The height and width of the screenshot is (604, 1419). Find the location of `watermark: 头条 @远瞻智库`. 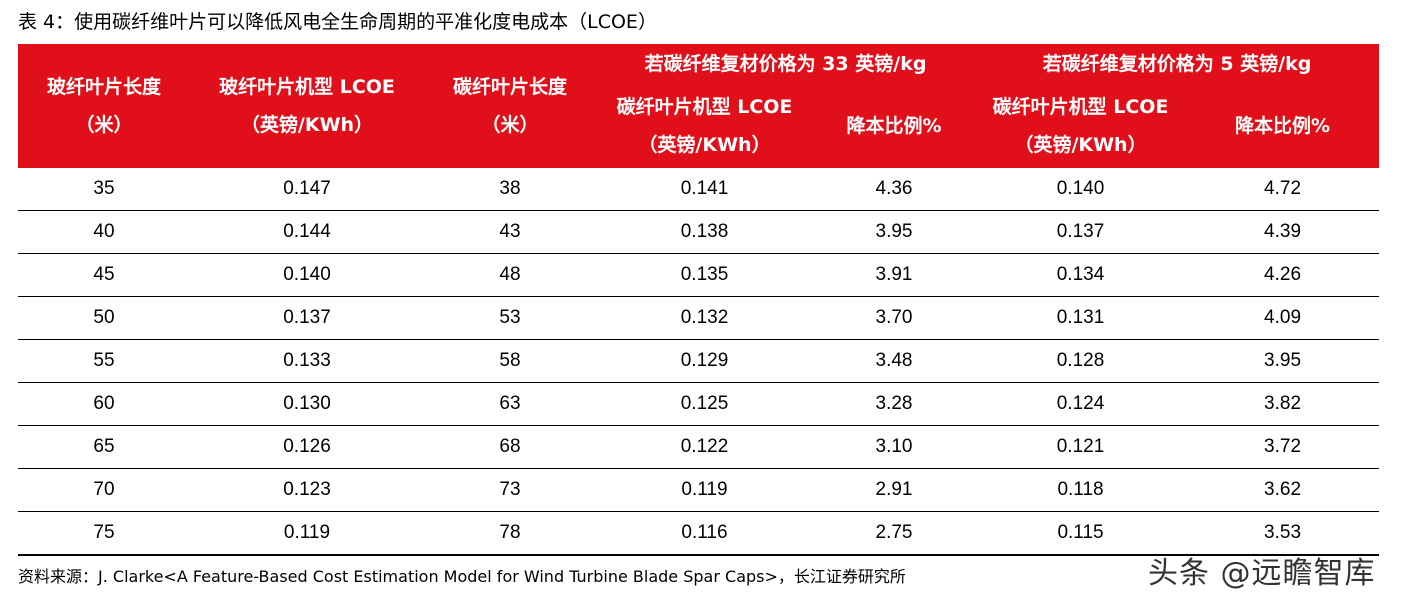

watermark: 头条 @远瞻智库 is located at coordinates (1262, 573).